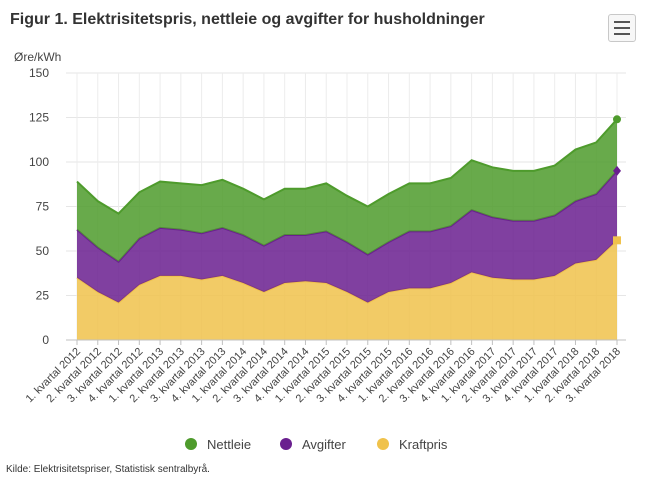 This screenshot has height=484, width=646. Describe the element at coordinates (617, 180) in the screenshot. I see `marker-layer` at that location.